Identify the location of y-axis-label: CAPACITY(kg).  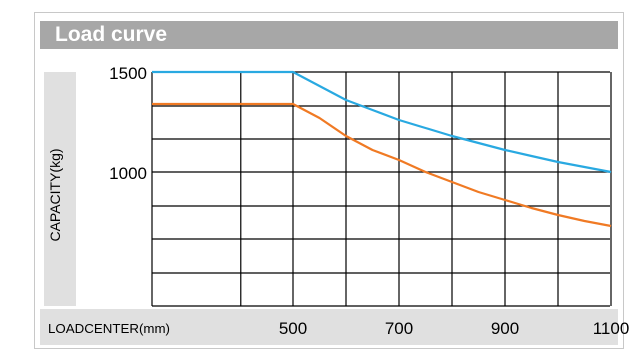
(55, 194).